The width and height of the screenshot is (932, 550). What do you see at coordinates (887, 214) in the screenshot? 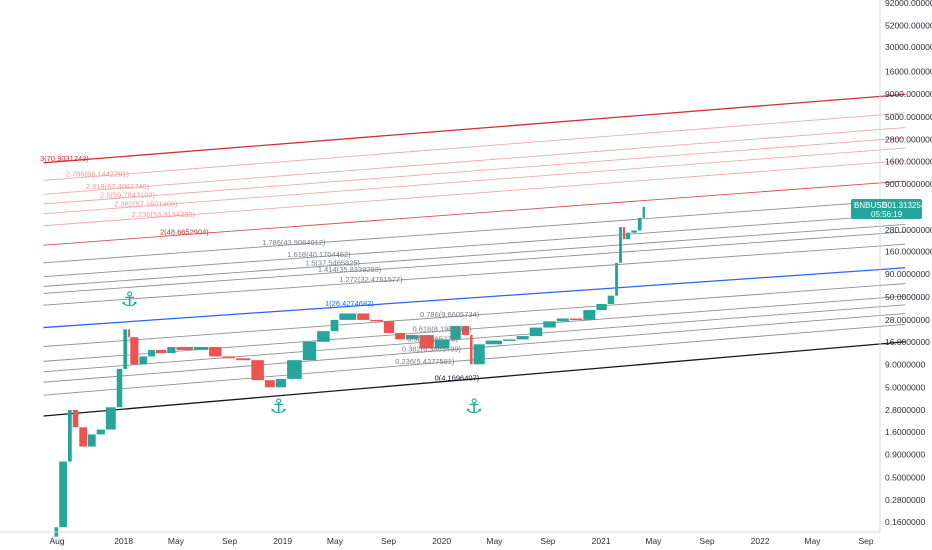
I see `price-badge-countdown: 05:56:19` at bounding box center [887, 214].